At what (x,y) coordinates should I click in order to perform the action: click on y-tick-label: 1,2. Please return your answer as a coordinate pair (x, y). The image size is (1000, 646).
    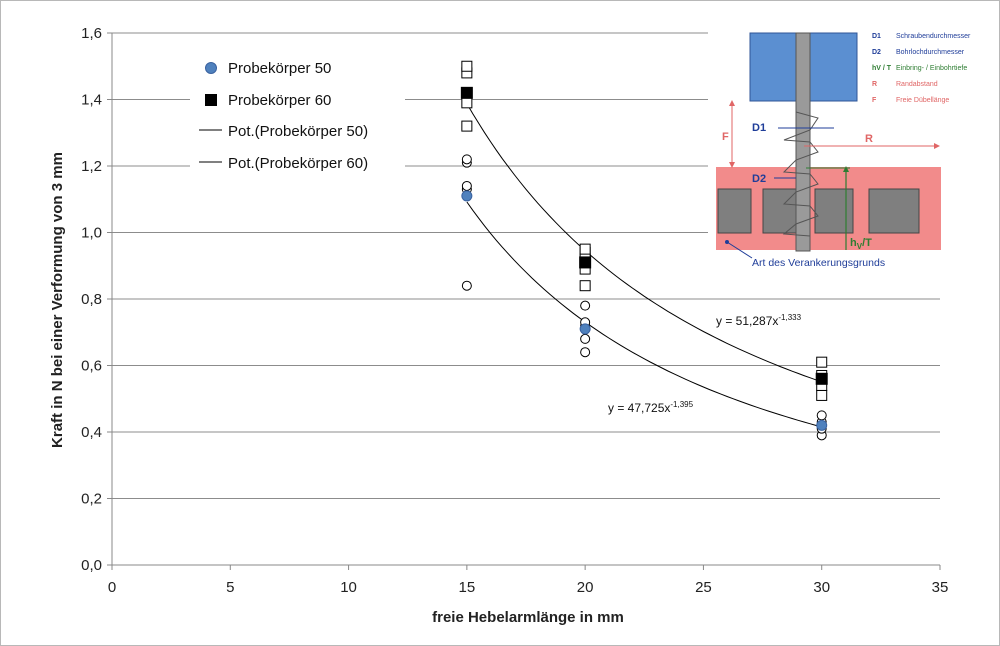
    Looking at the image, I should click on (91, 166).